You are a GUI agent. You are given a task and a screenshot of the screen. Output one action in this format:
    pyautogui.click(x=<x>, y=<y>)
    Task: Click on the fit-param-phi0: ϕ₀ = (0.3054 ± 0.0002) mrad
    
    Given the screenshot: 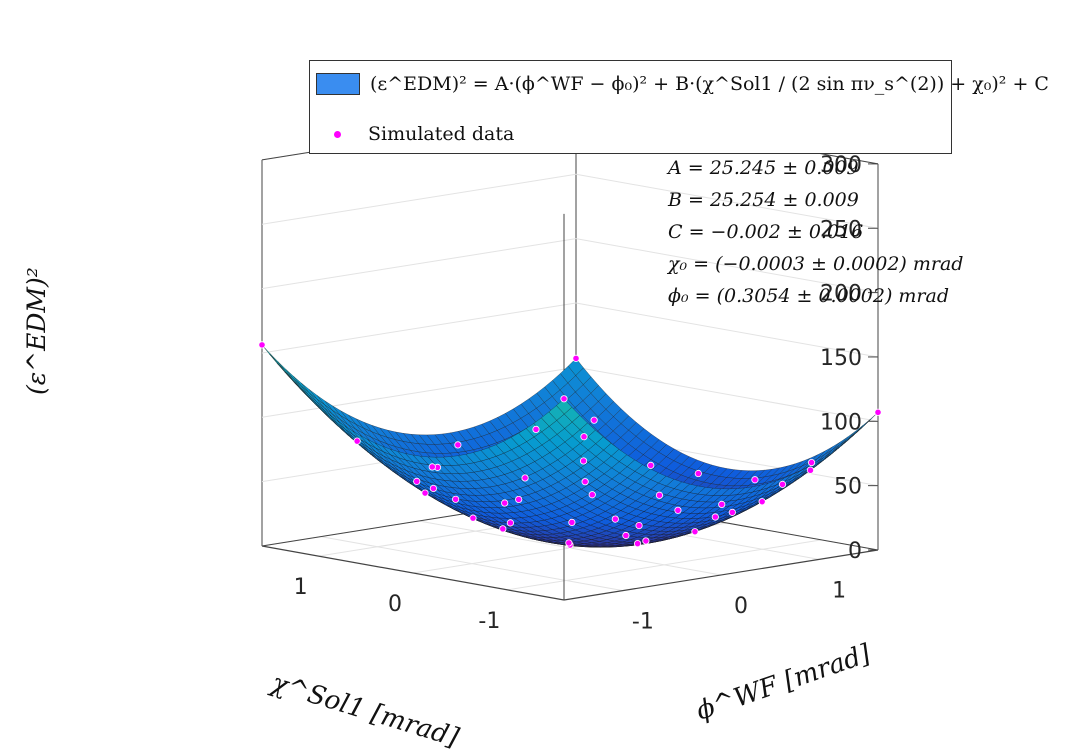 What is the action you would take?
    pyautogui.click(x=808, y=296)
    